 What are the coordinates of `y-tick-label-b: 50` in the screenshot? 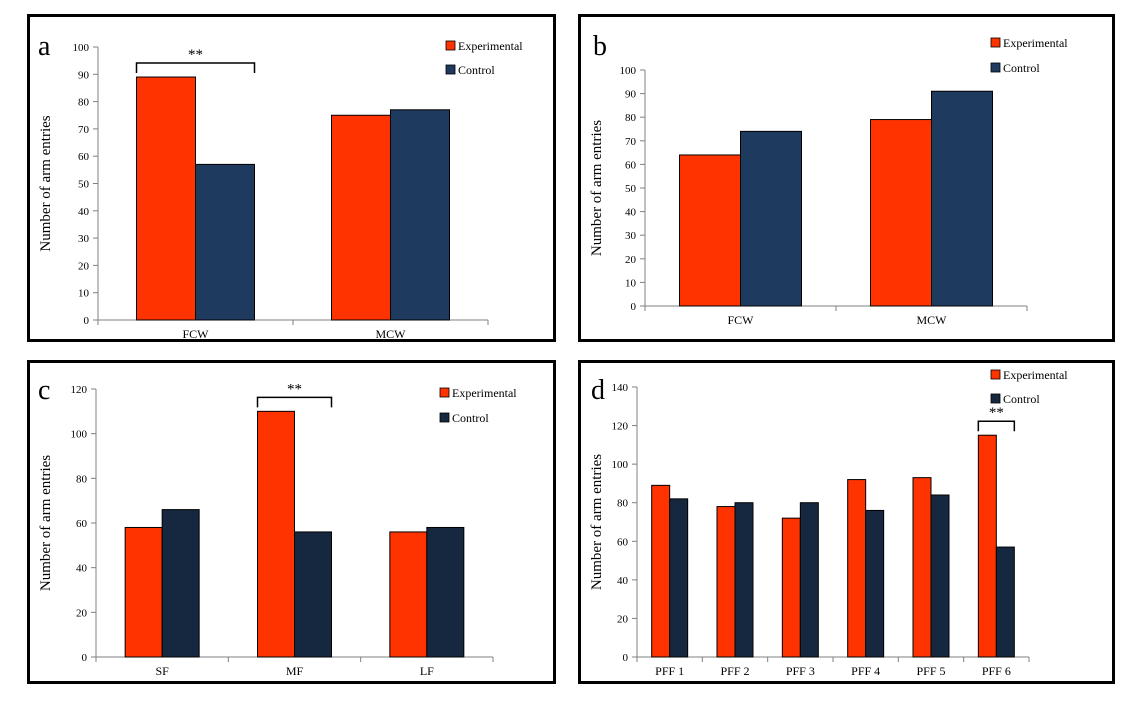 It's located at (631, 189).